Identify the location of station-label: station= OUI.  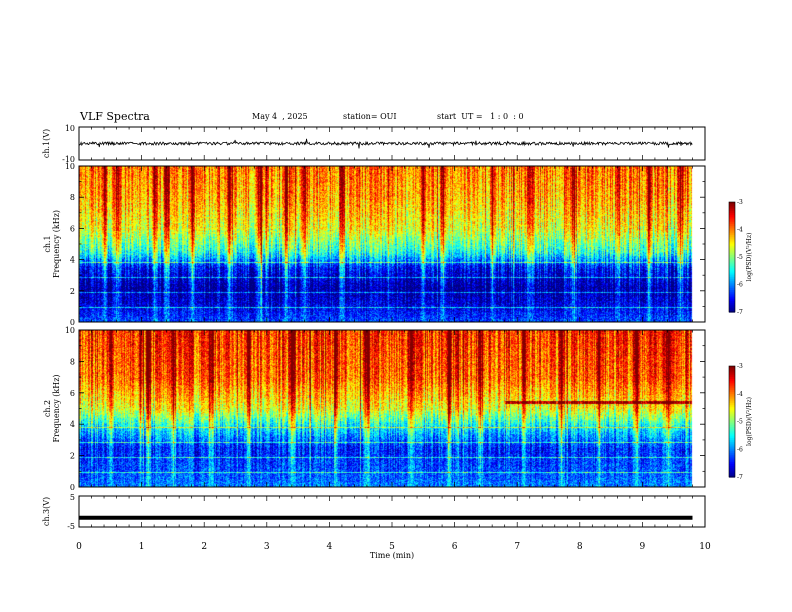
(370, 116).